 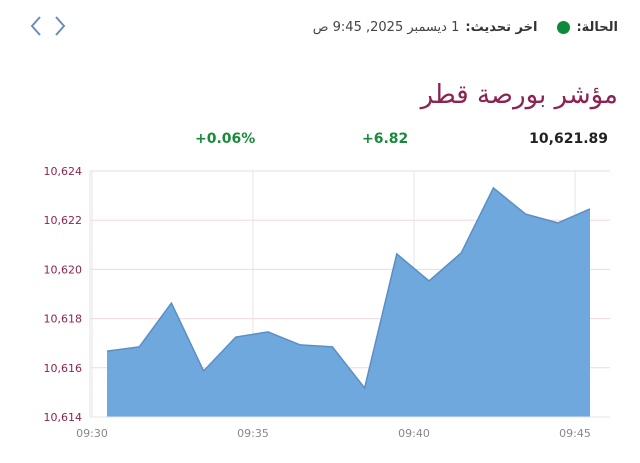 I want to click on y-tick-label: 10,614, so click(x=63, y=417).